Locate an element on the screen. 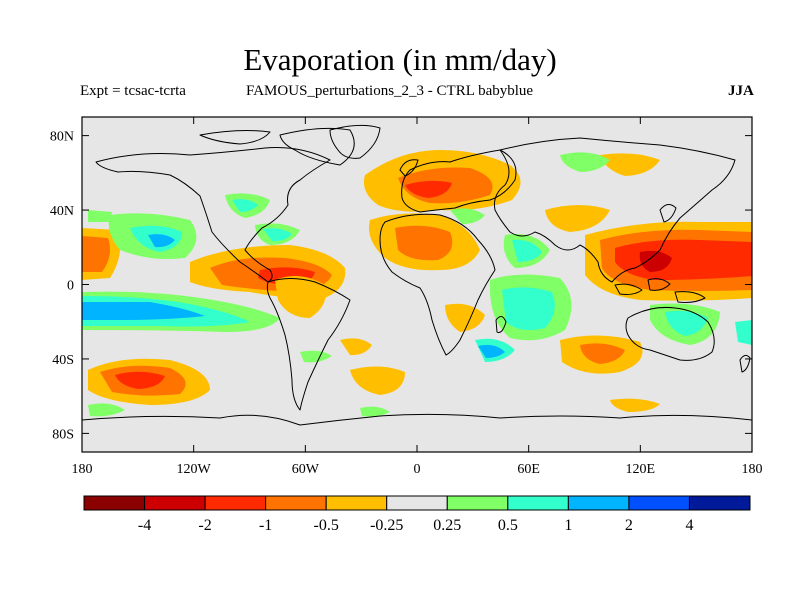 The image size is (800, 600). colorbar-label: 1 is located at coordinates (568, 525).